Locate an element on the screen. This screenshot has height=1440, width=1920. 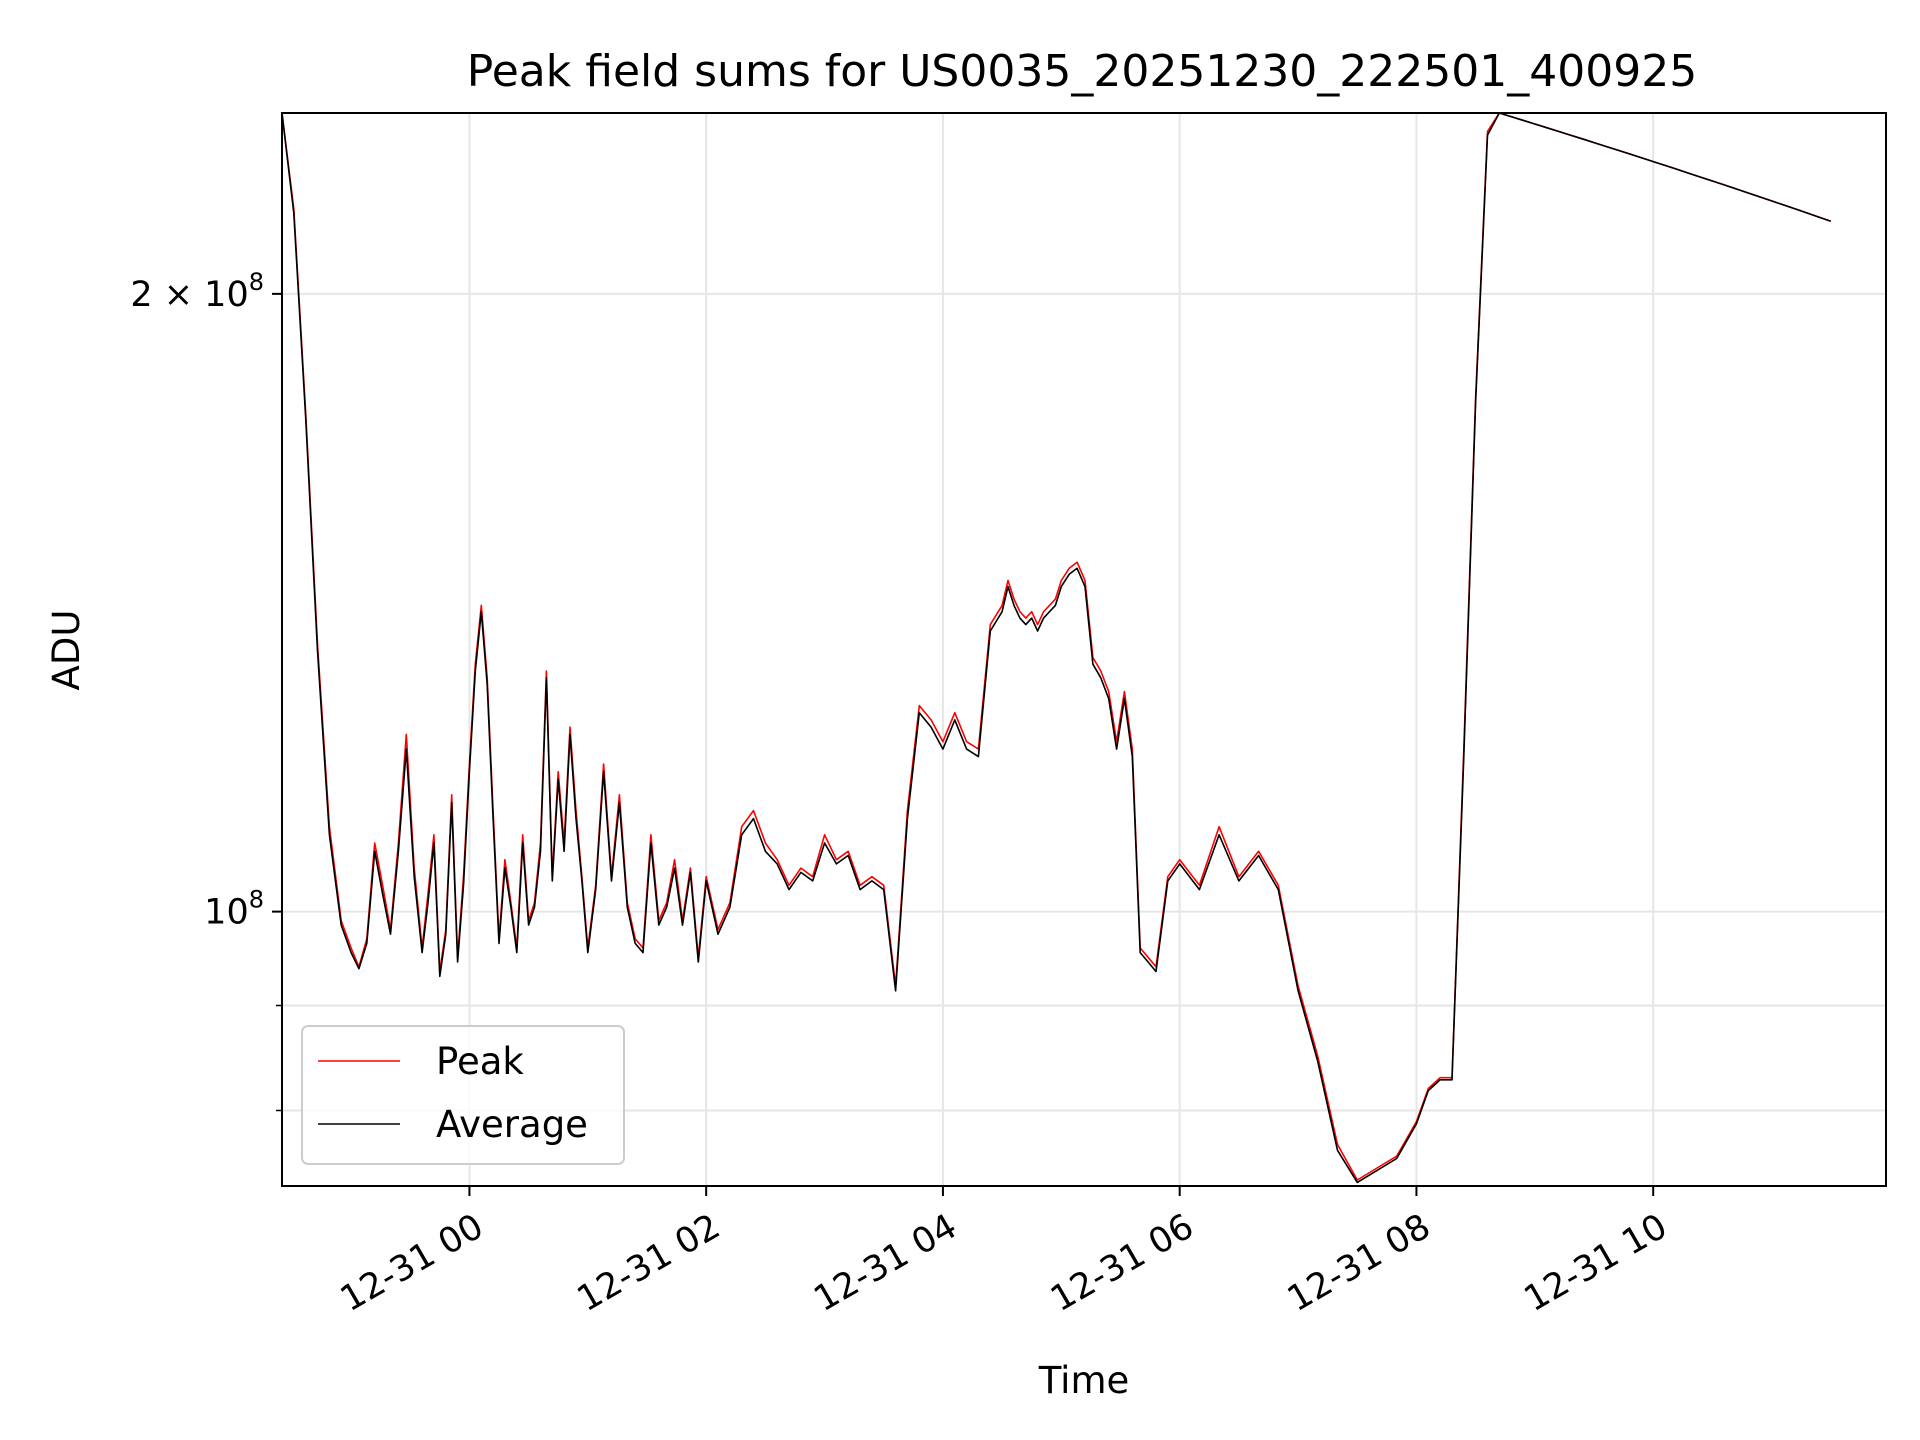
y-tick-label-1: 2 × 108 is located at coordinates (197, 291).